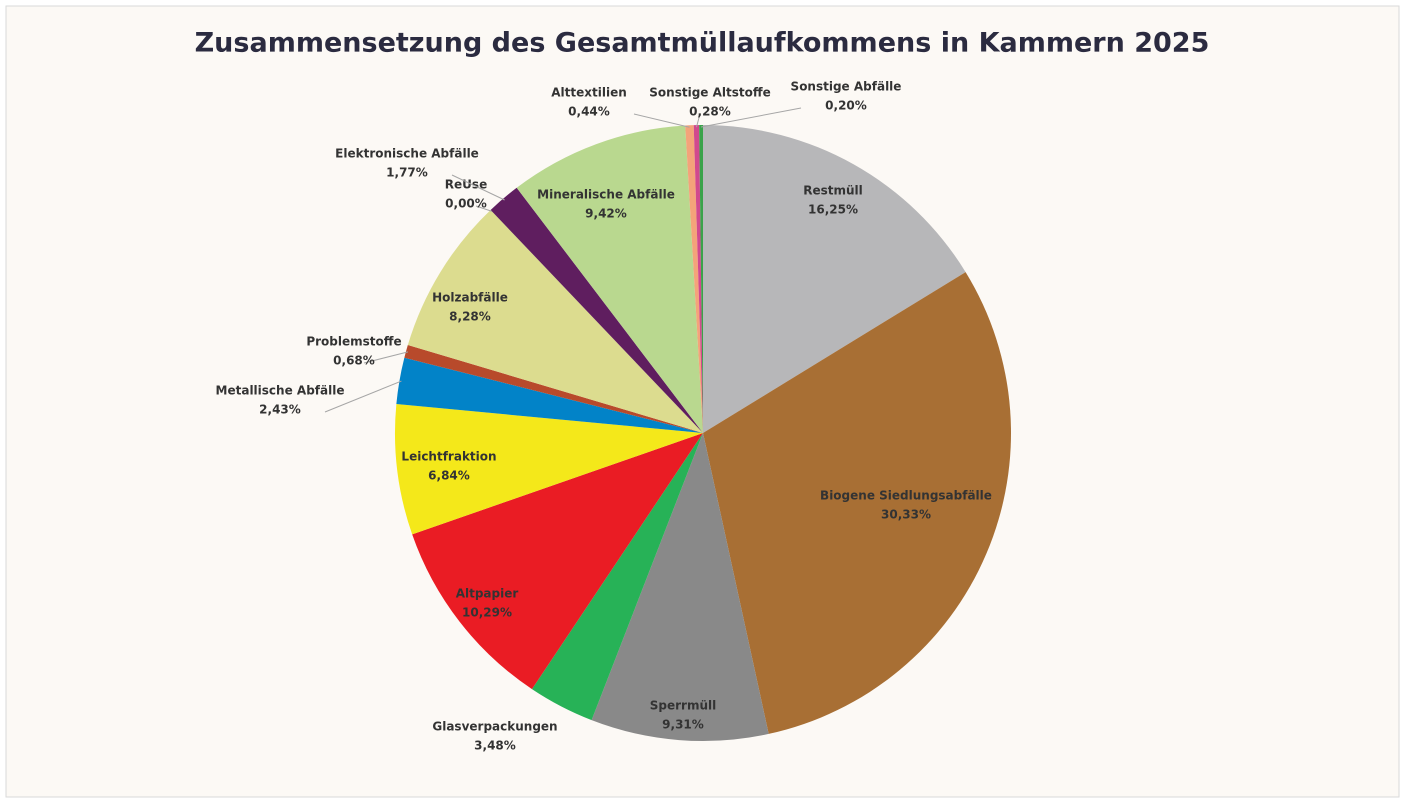 The height and width of the screenshot is (803, 1405). Describe the element at coordinates (280, 410) in the screenshot. I see `slice-value-label: 2,43%` at that location.